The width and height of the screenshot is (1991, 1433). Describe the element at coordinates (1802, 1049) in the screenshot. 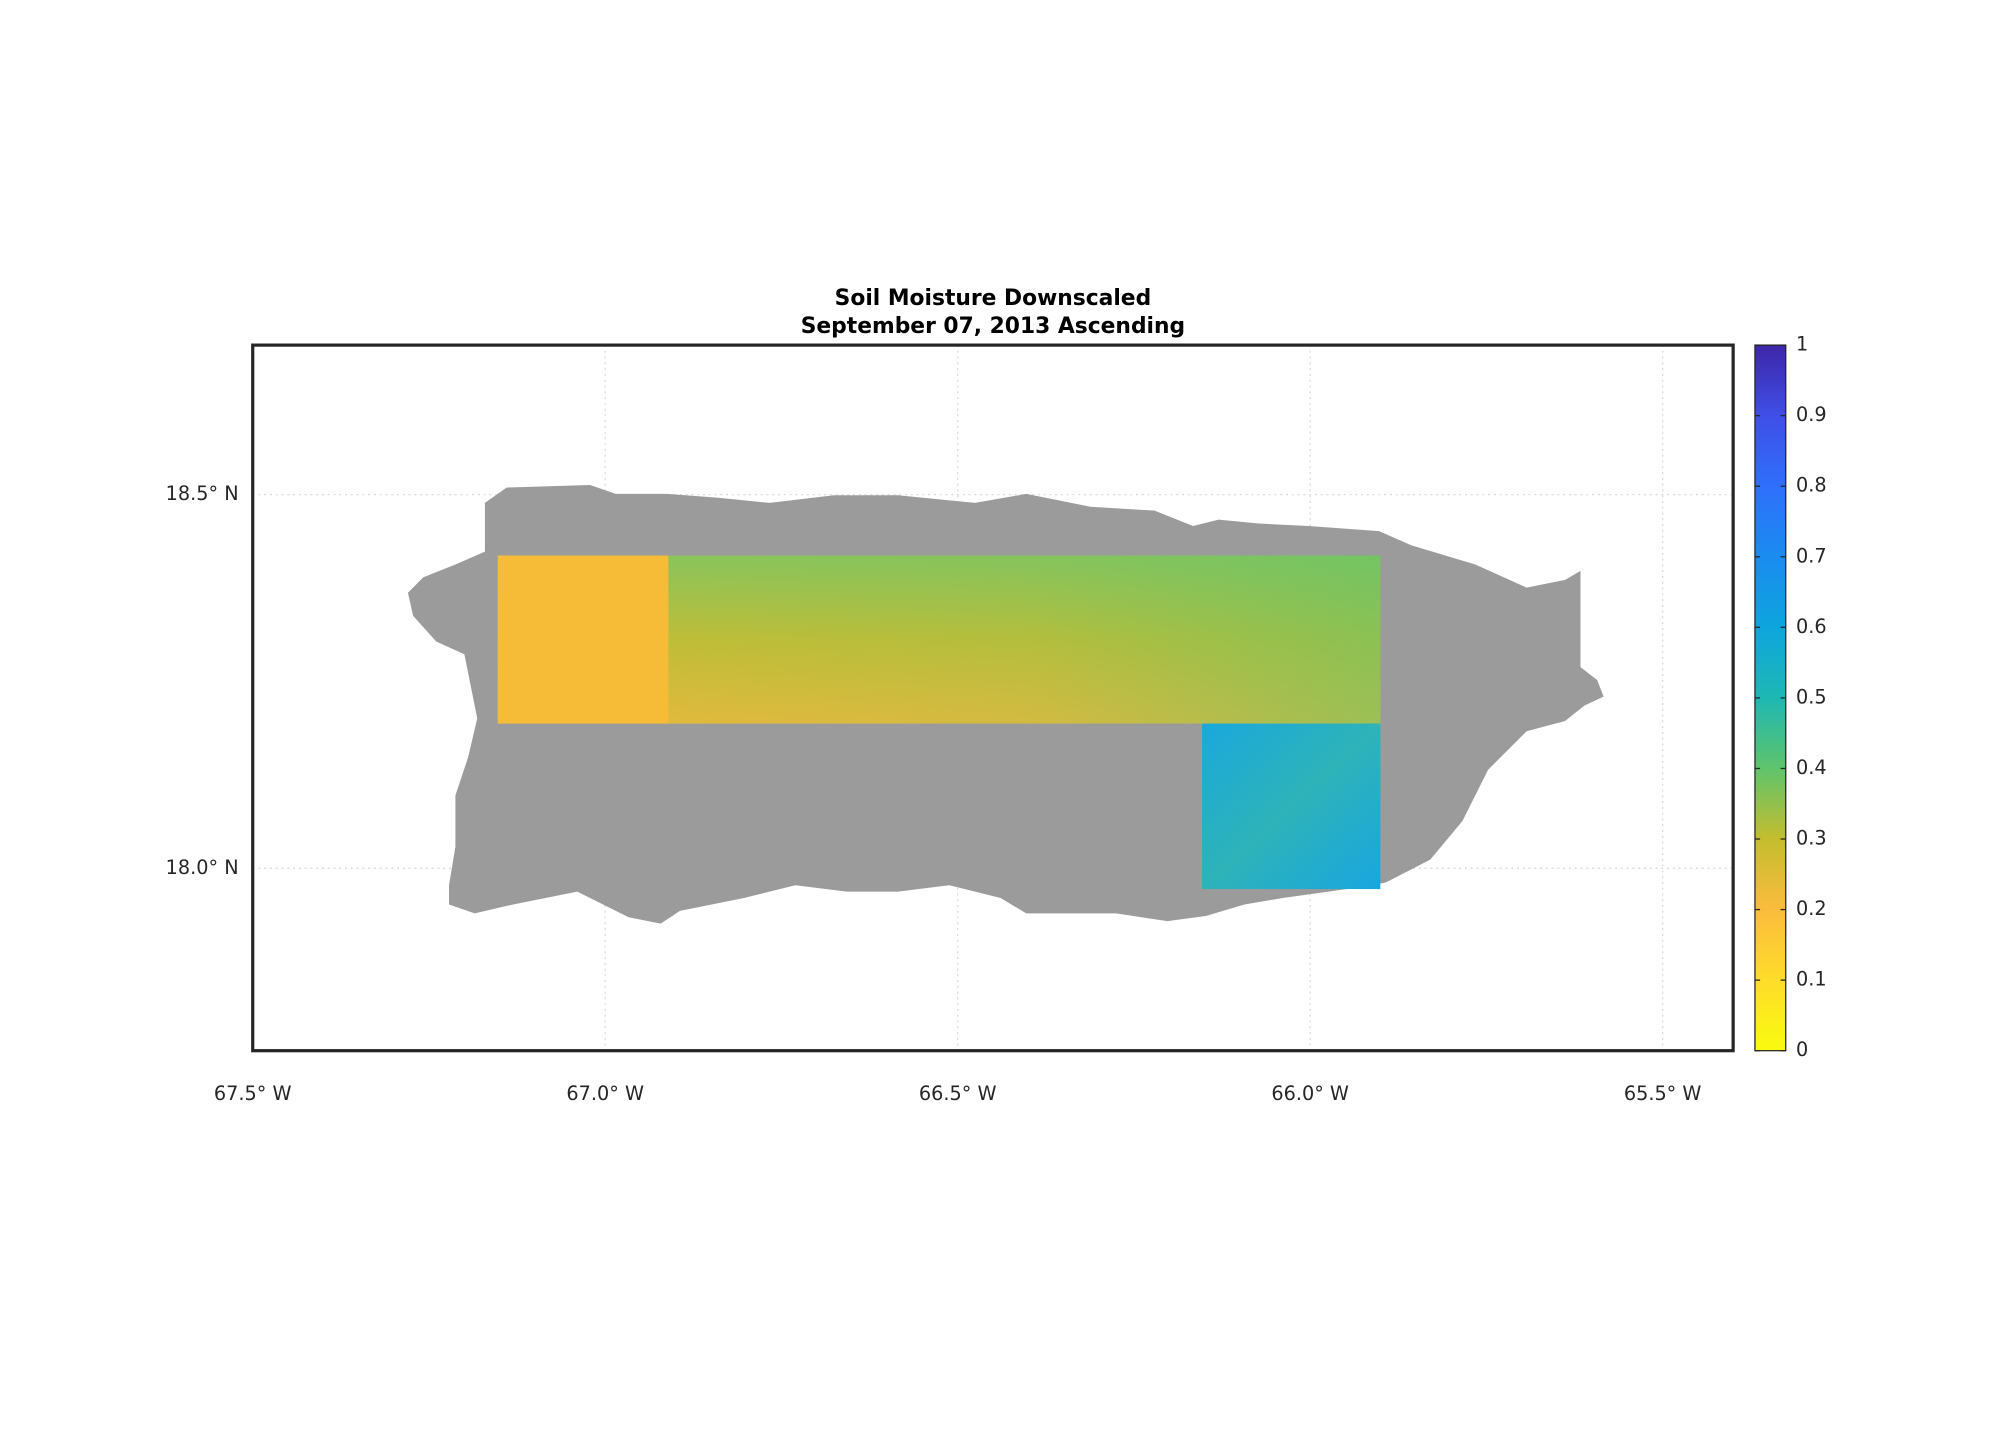

I see `colorbar-tick-label: 0` at that location.